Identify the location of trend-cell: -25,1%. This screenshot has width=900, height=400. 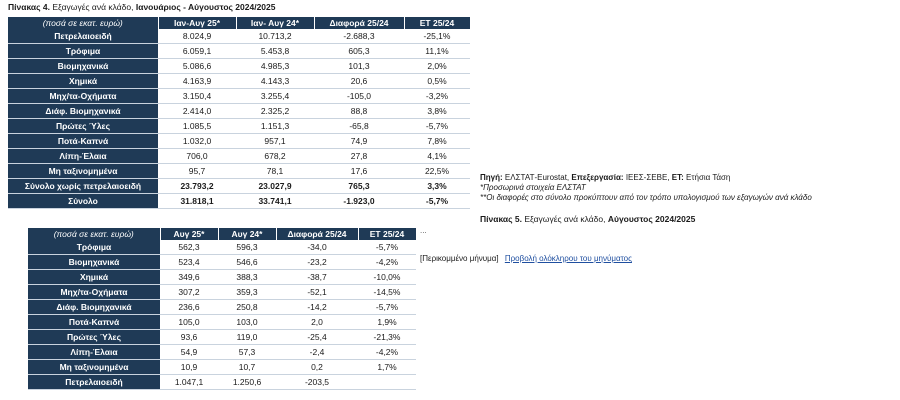
(437, 36).